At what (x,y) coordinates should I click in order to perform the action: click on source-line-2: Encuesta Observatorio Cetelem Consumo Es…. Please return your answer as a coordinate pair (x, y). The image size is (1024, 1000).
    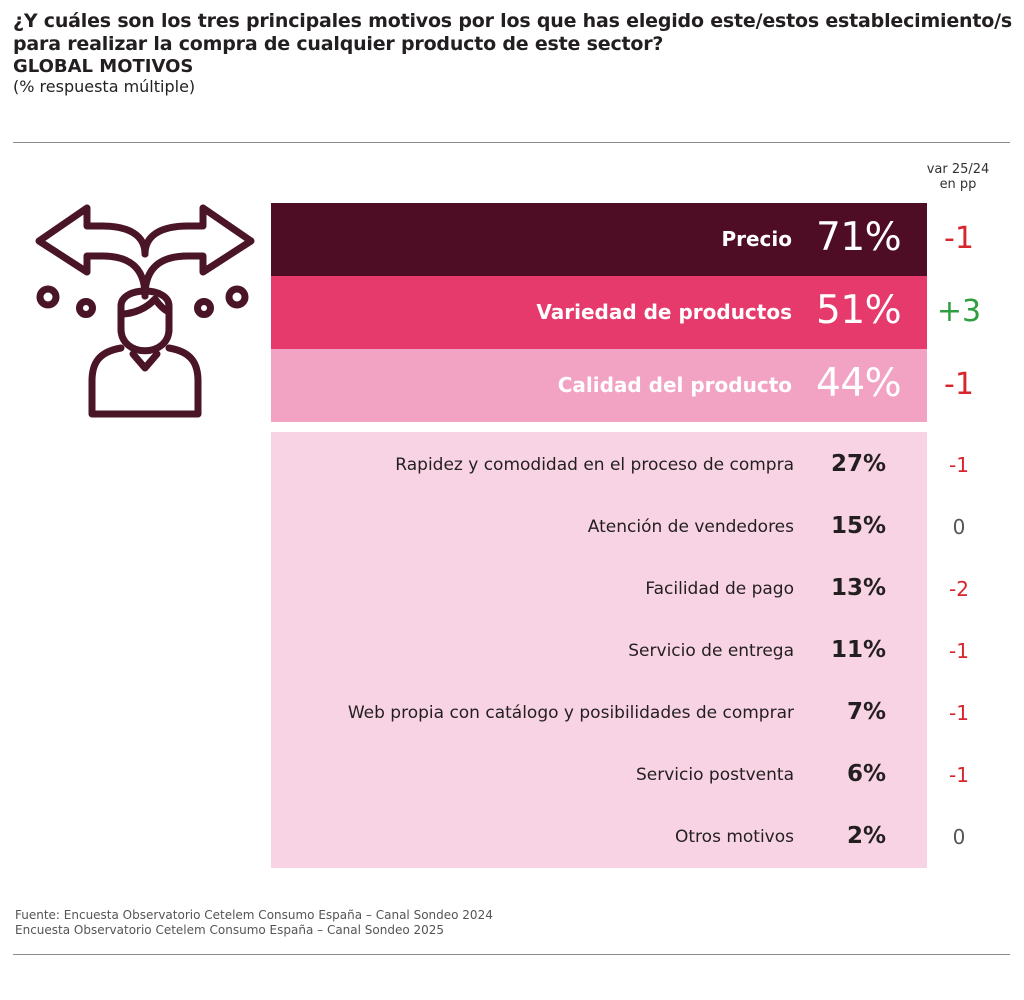
    Looking at the image, I should click on (230, 930).